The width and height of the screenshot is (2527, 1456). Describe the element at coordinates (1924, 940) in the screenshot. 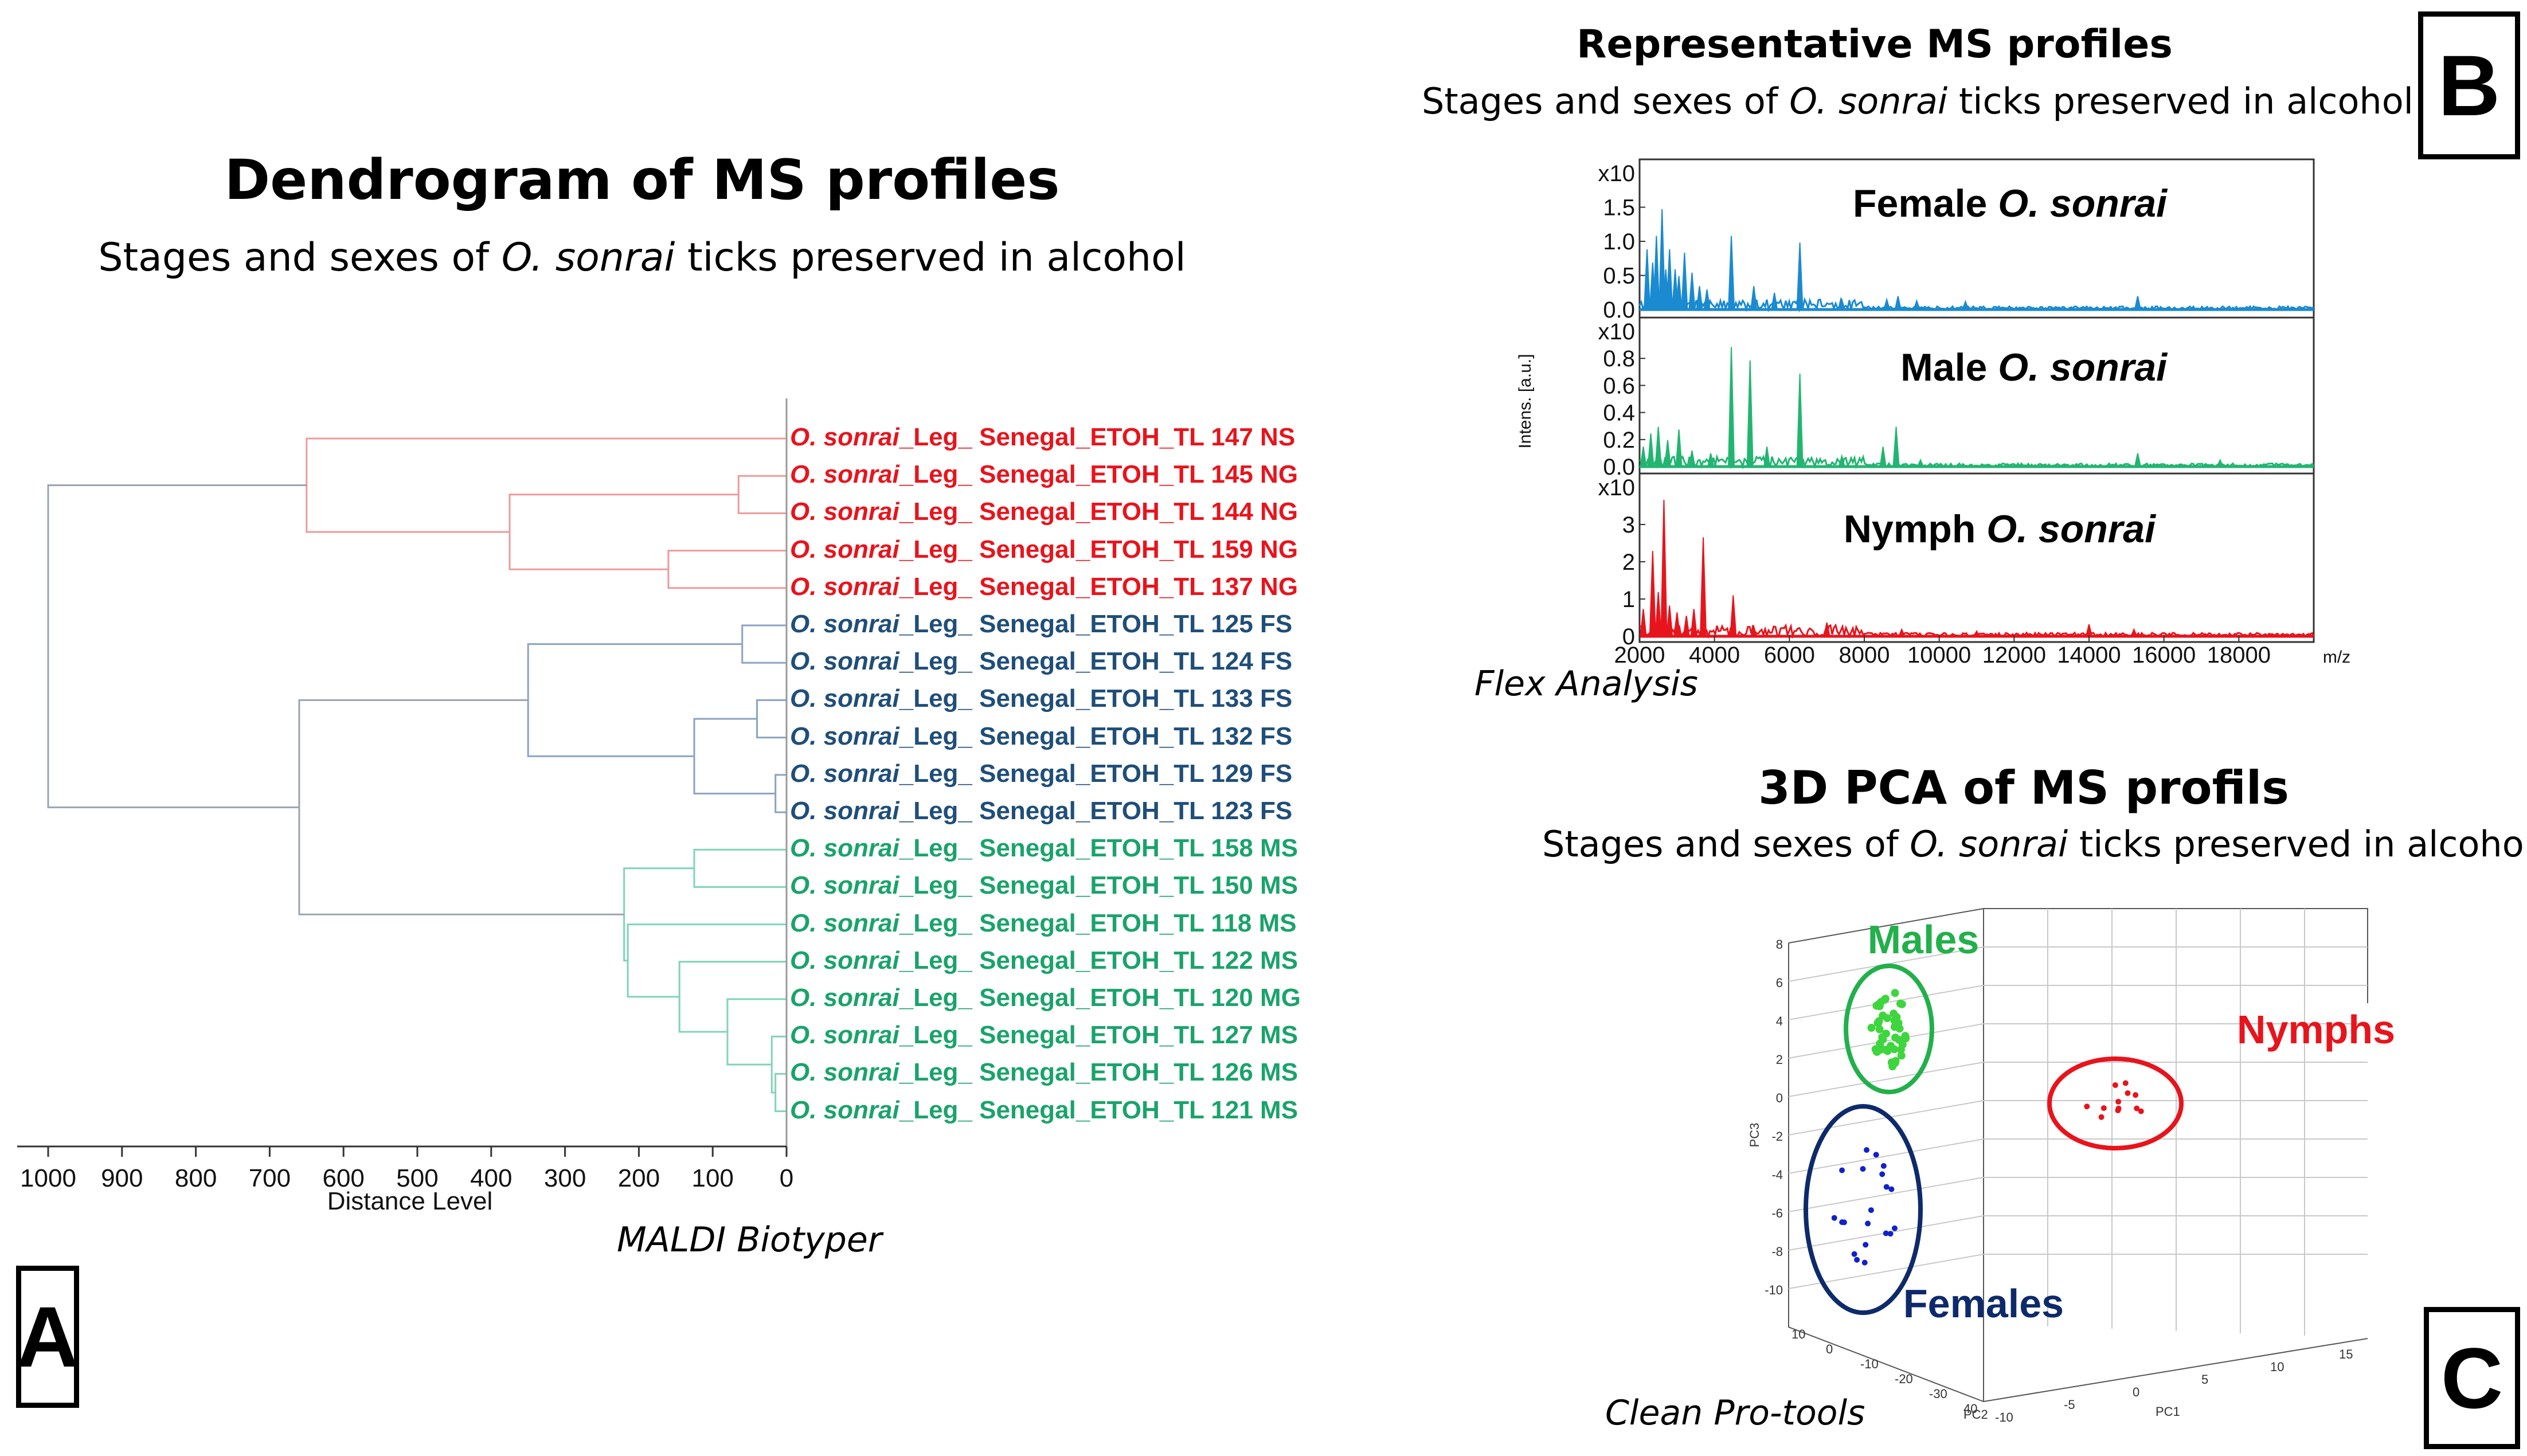

I see `pca-group-label: Males` at that location.